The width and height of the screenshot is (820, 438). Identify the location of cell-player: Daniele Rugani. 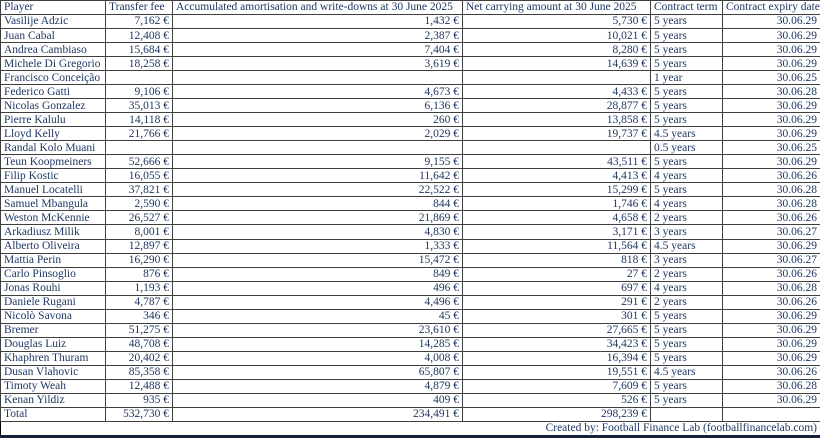
(53, 302).